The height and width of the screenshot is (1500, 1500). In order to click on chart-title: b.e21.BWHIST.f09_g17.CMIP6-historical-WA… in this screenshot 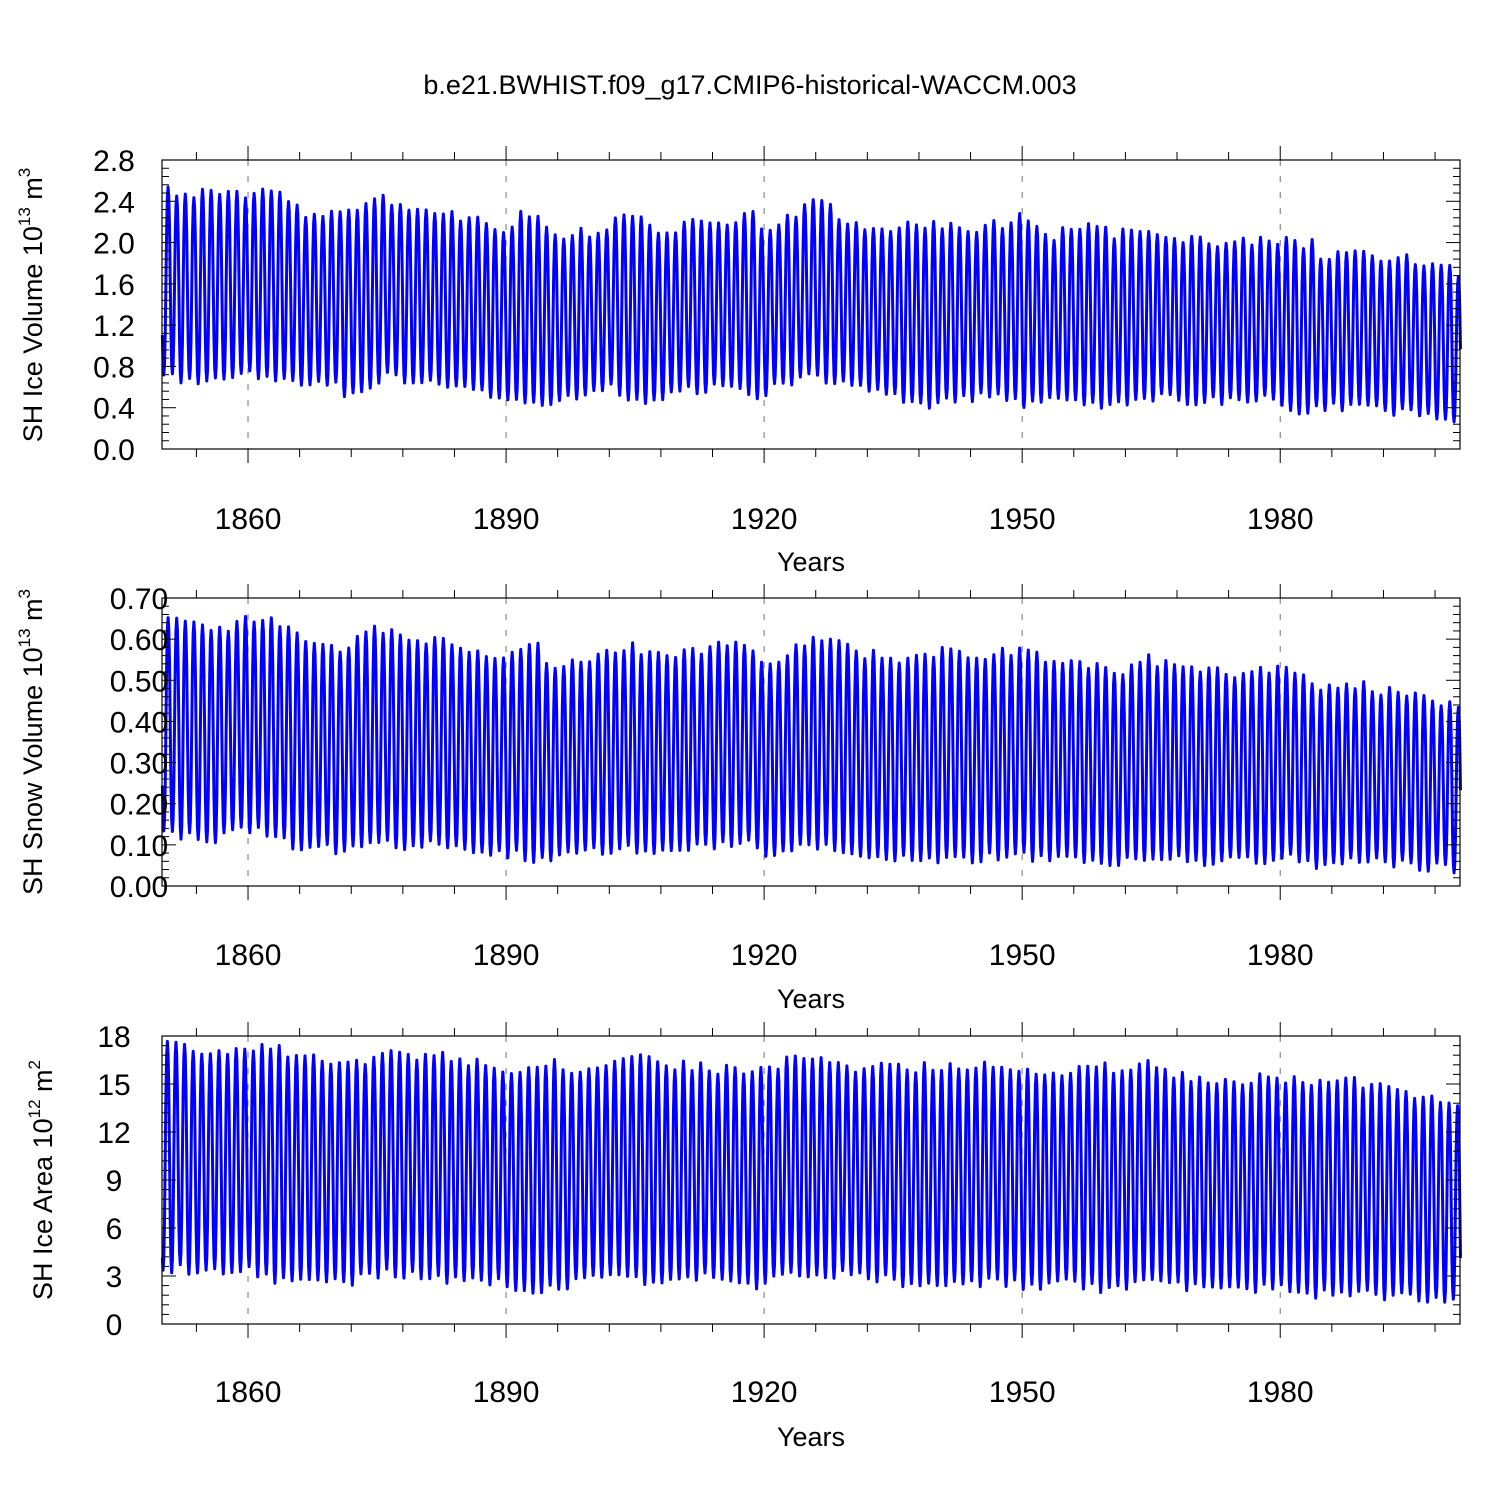, I will do `click(750, 85)`.